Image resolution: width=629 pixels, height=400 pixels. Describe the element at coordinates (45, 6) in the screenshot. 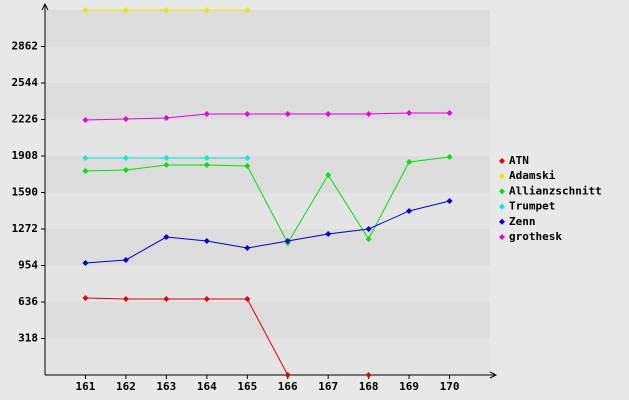

I see `y-axis-arrow` at that location.